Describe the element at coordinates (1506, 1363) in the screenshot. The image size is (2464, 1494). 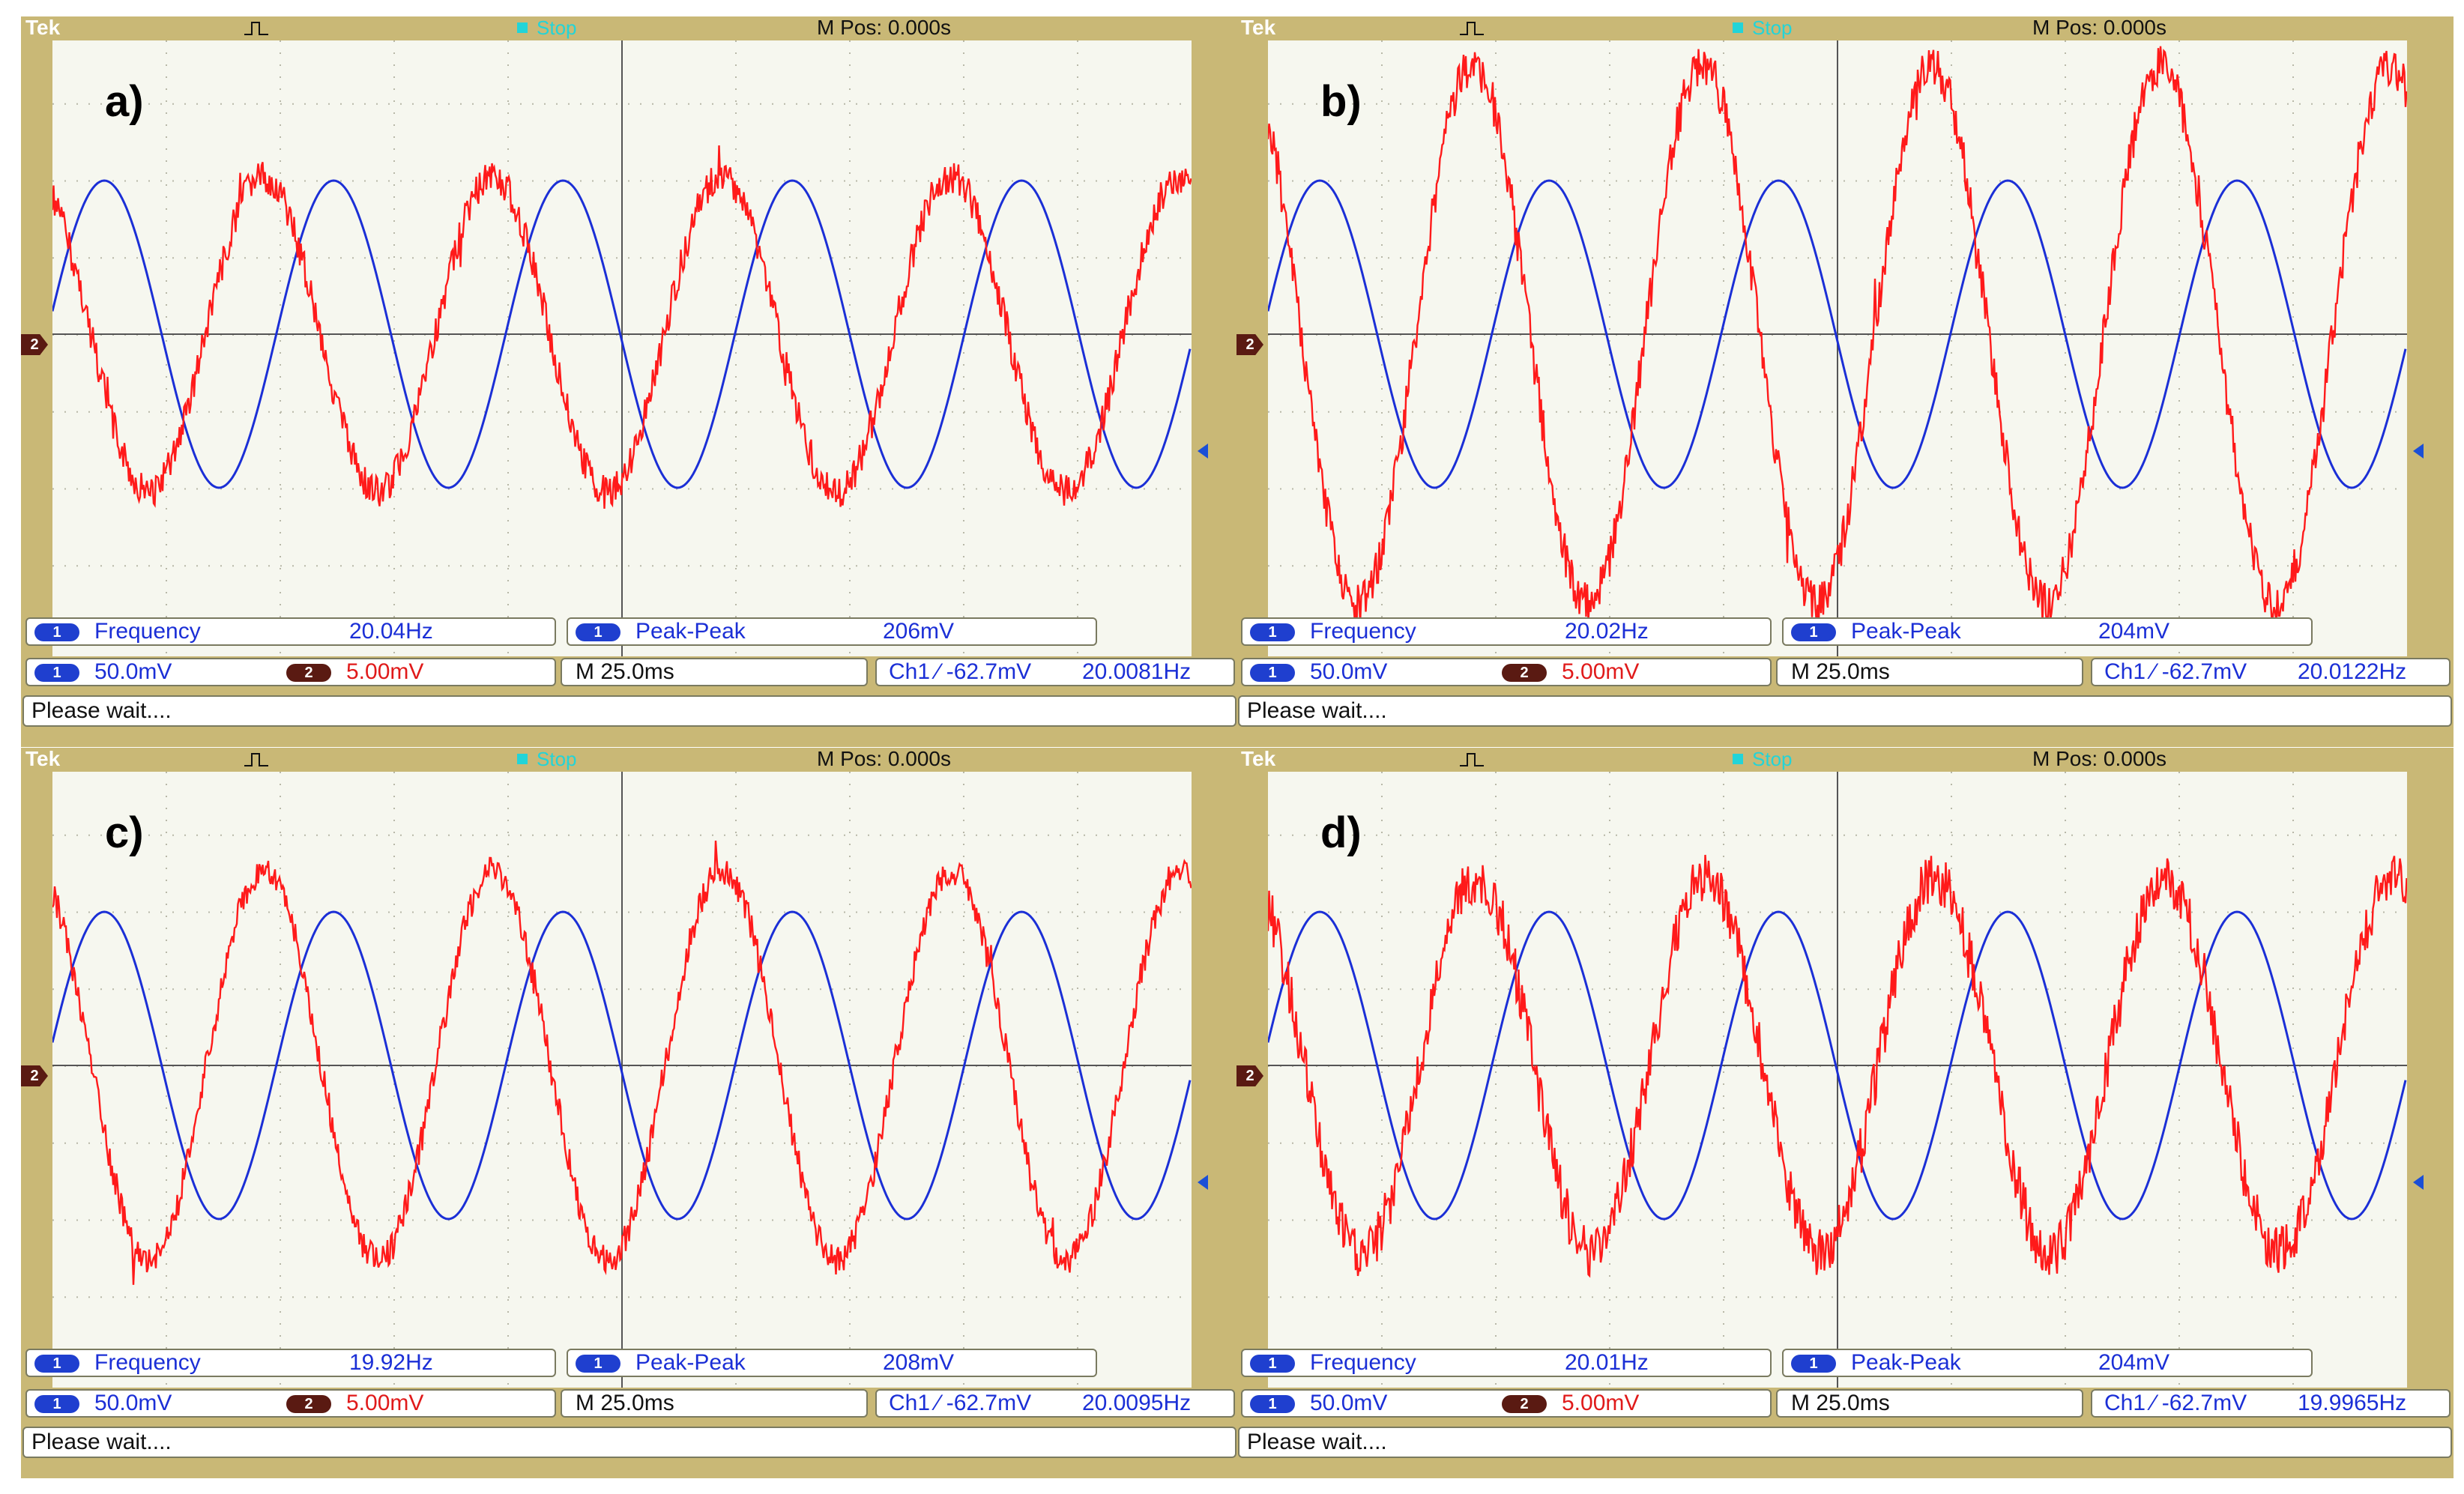
I see `measurement-frequency: 1 Frequency 20.01Hz` at that location.